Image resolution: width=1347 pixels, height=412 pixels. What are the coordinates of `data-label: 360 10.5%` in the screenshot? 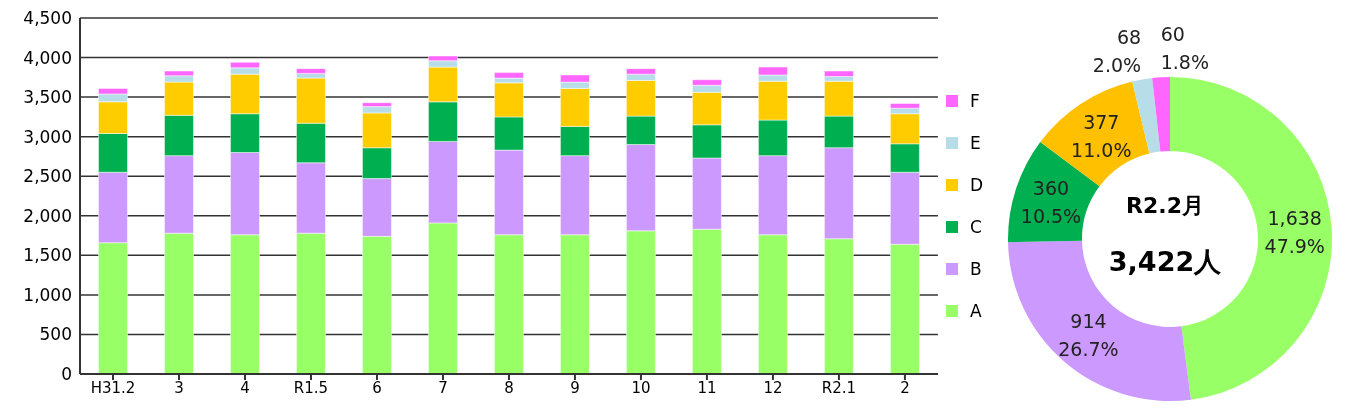 It's located at (1051, 201).